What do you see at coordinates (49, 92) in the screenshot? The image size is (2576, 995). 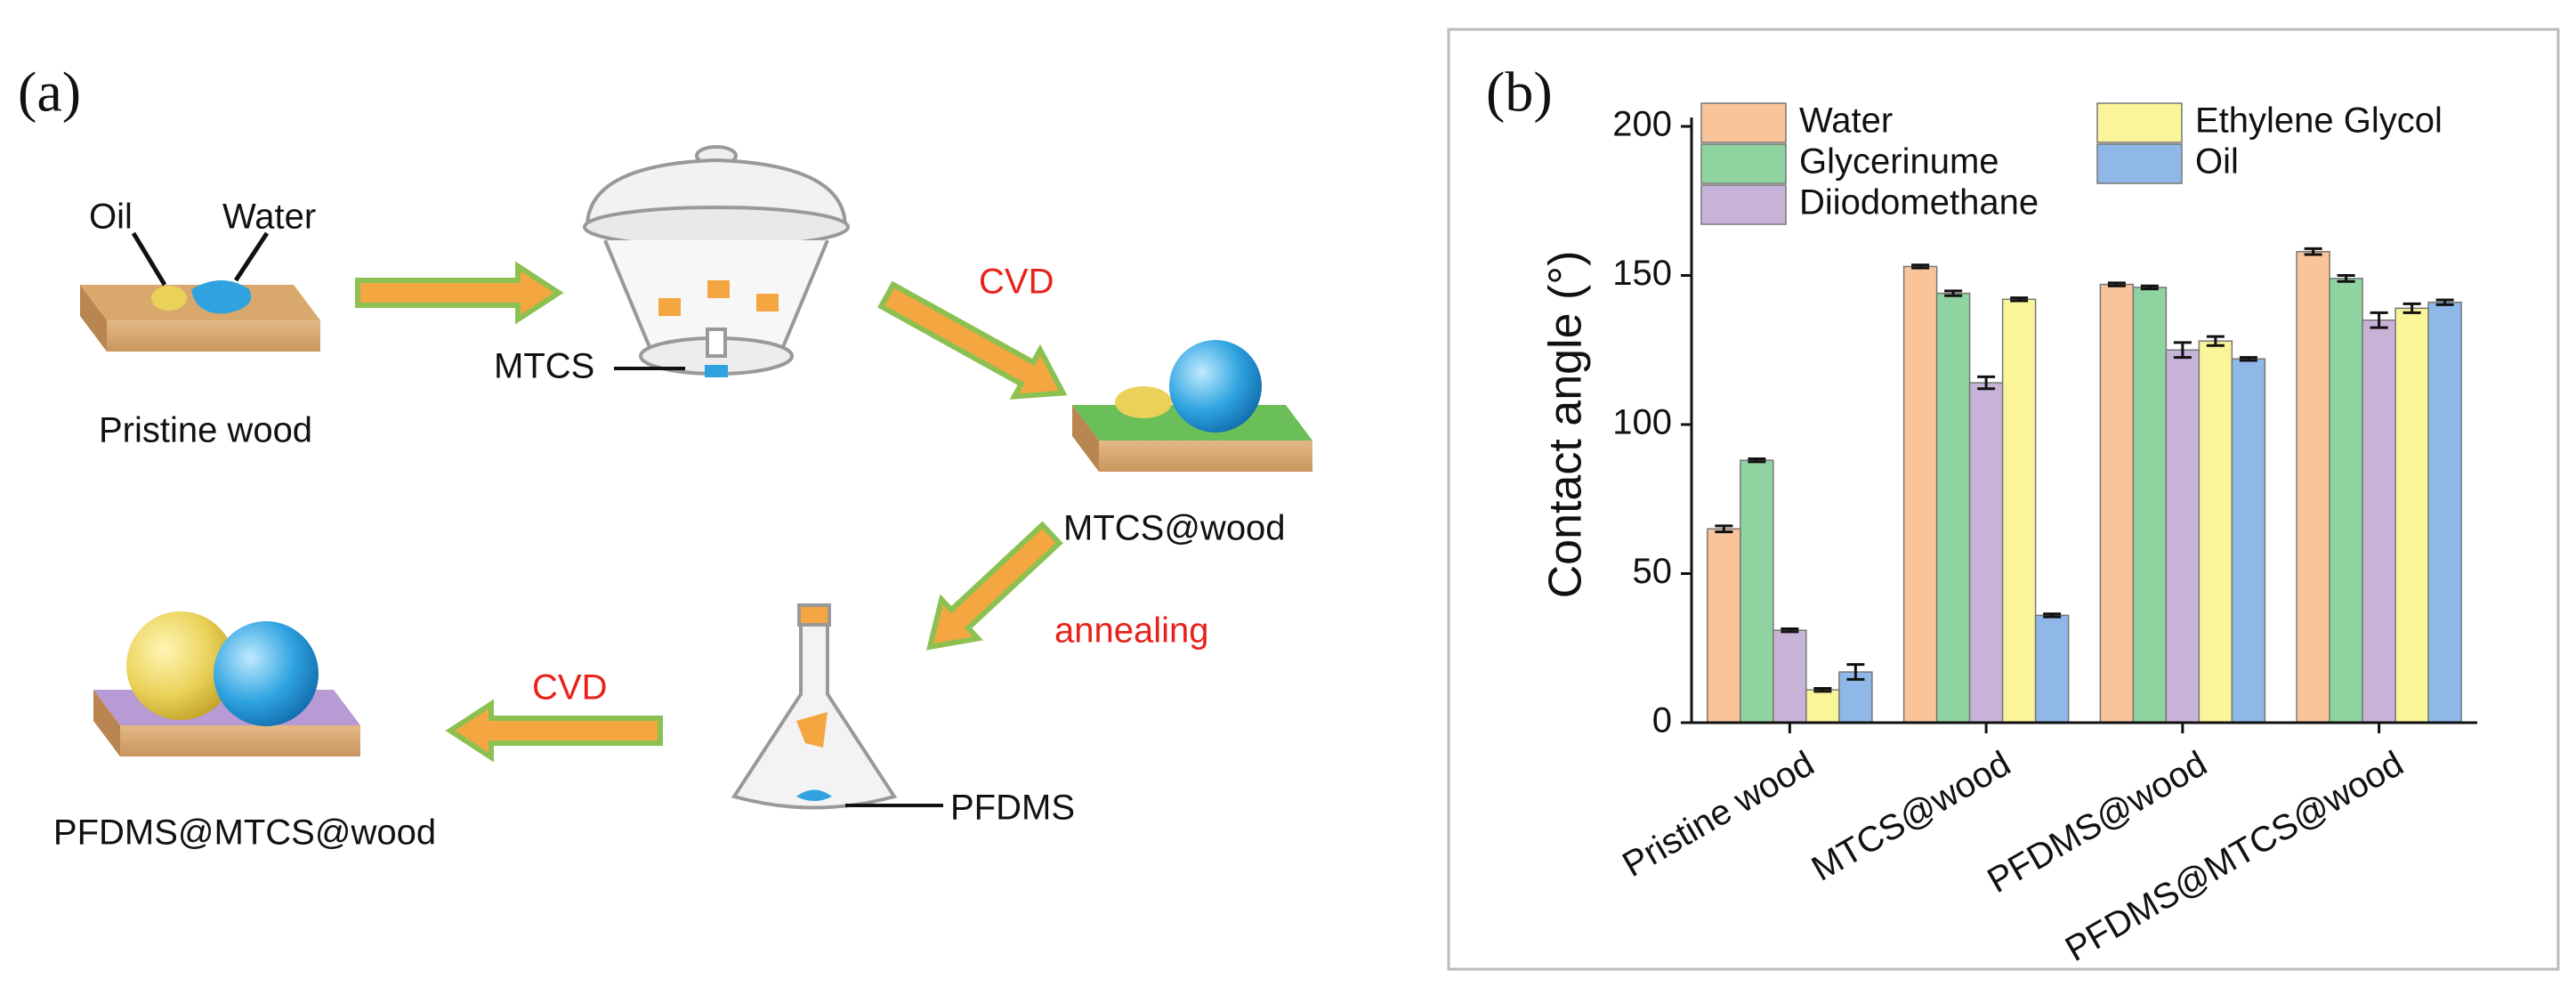 I see `panel-label: (a)` at bounding box center [49, 92].